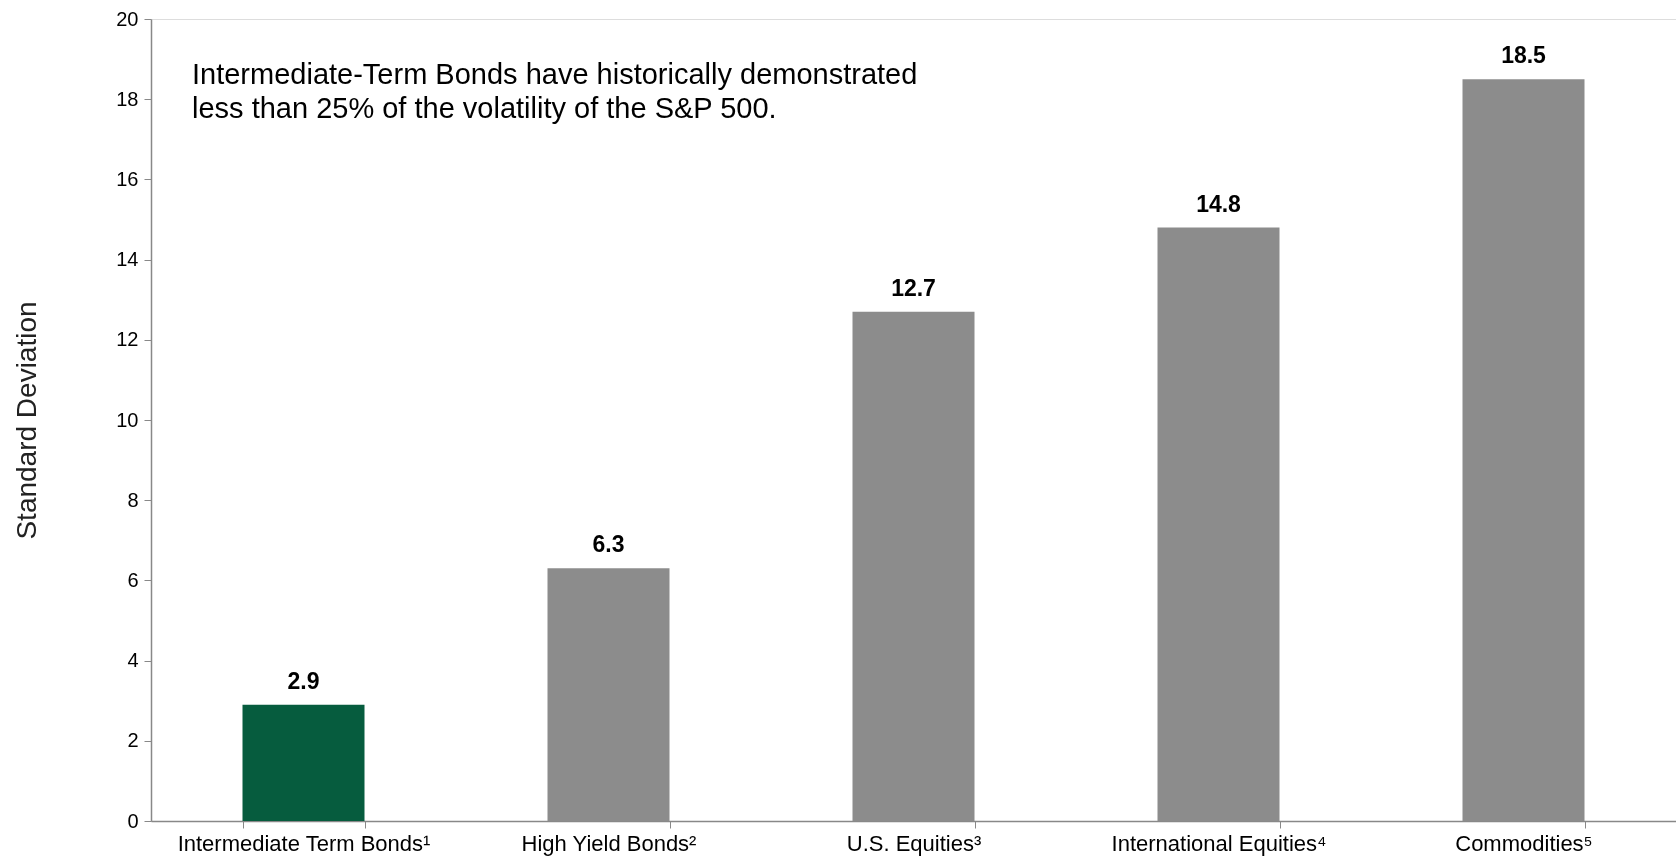 The width and height of the screenshot is (1676, 863). Describe the element at coordinates (304, 843) in the screenshot. I see `x-tick-label: Intermediate Term Bonds¹` at that location.